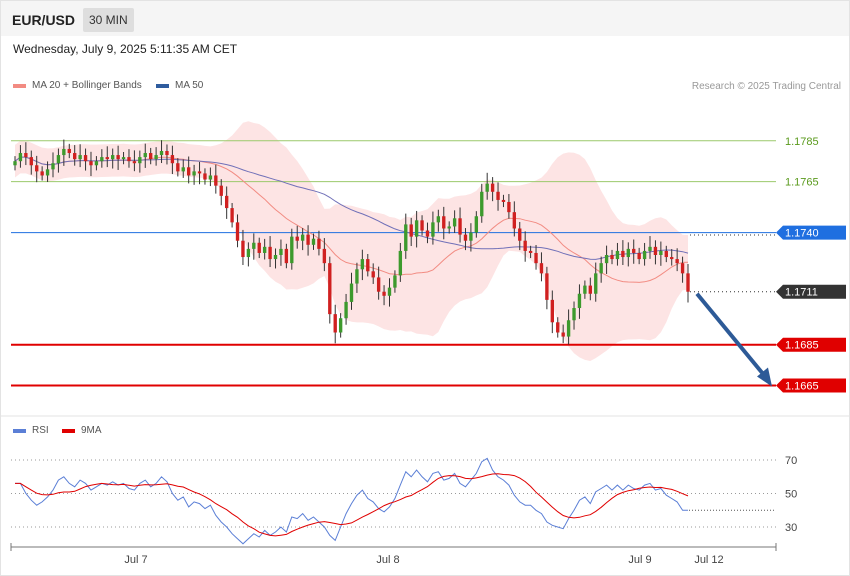  Describe the element at coordinates (802, 142) in the screenshot. I see `level-label-1.1785: 1.1785` at that location.